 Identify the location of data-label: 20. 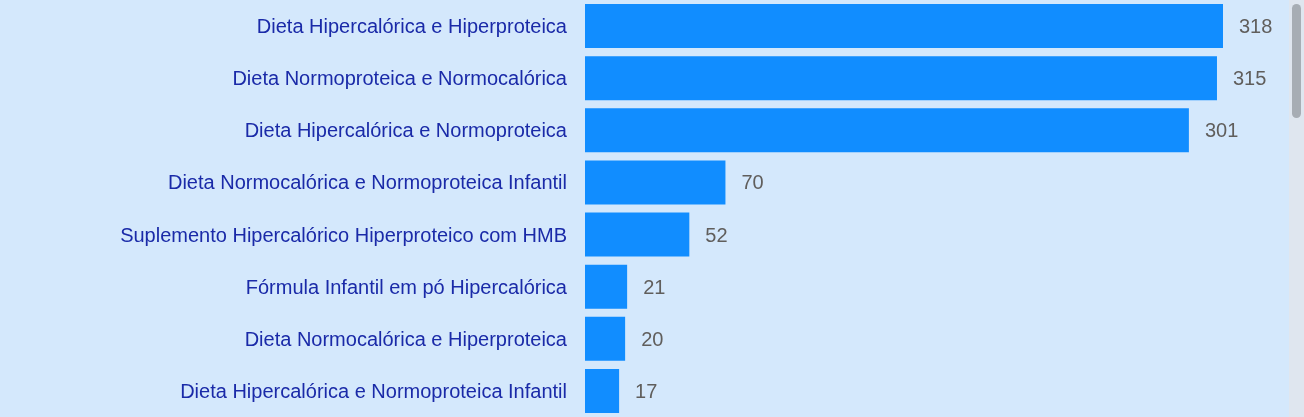
(652, 338).